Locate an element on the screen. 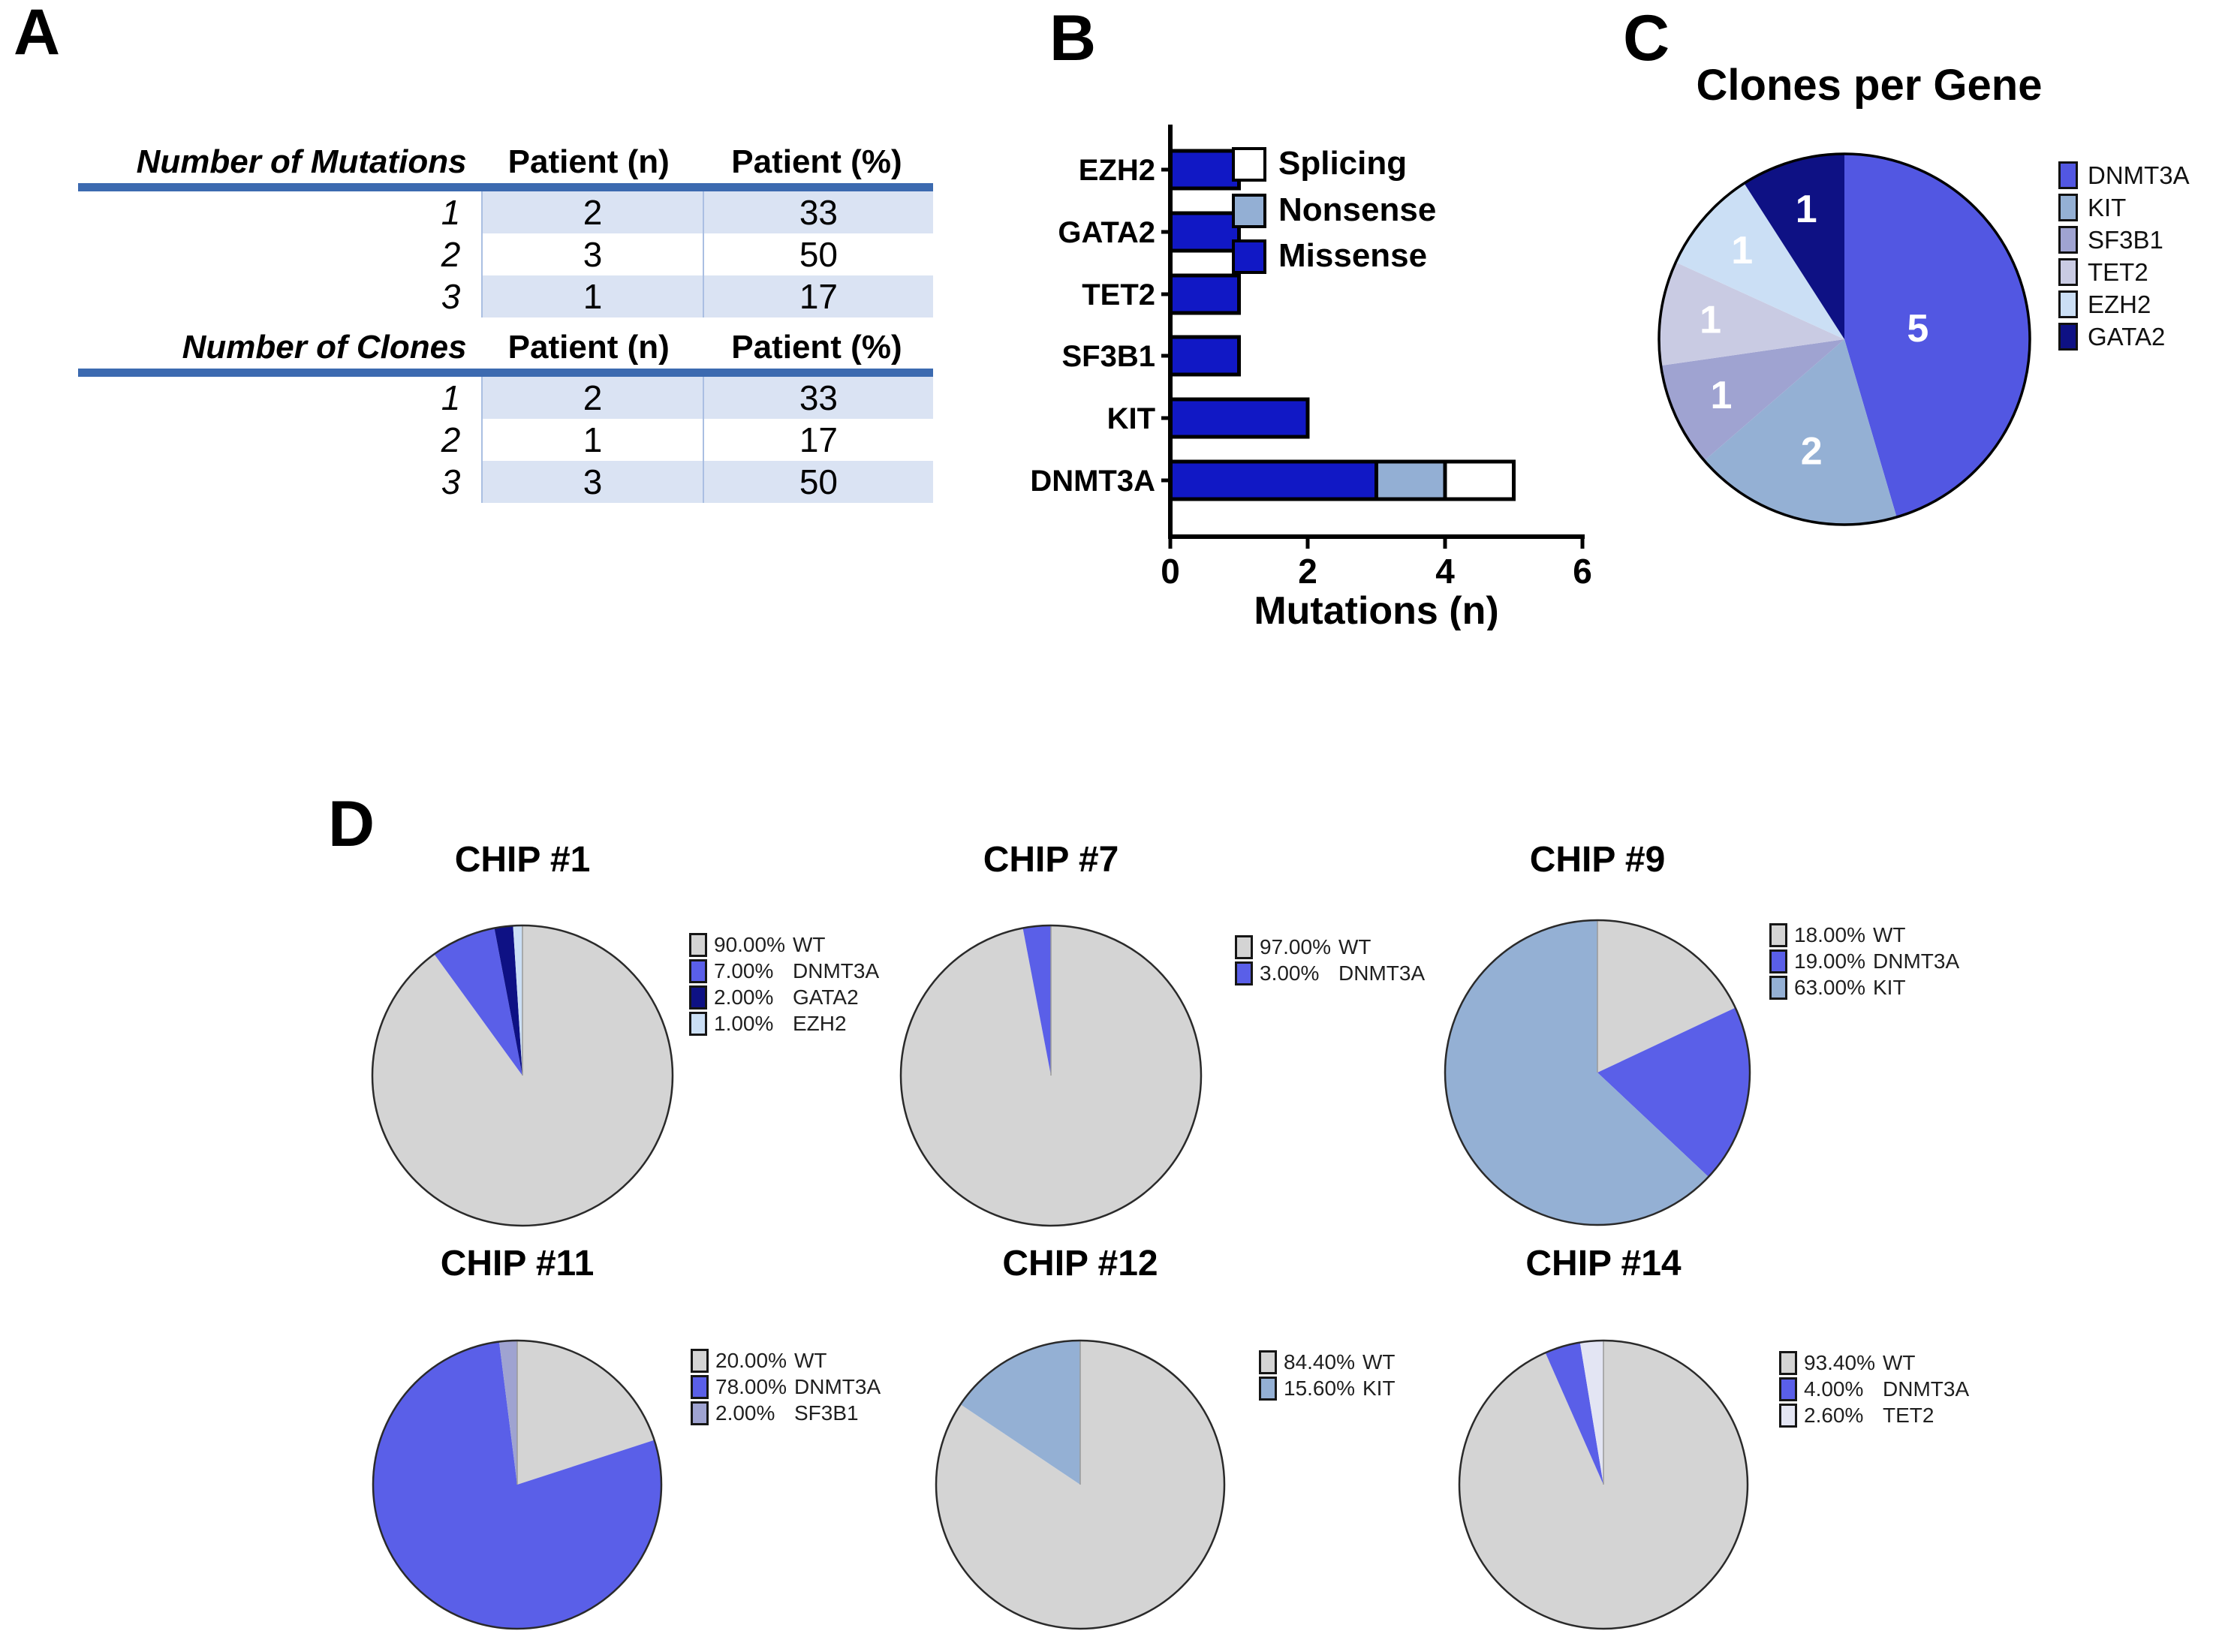  legend-pct-TET2: 2.60% is located at coordinates (1834, 1415).